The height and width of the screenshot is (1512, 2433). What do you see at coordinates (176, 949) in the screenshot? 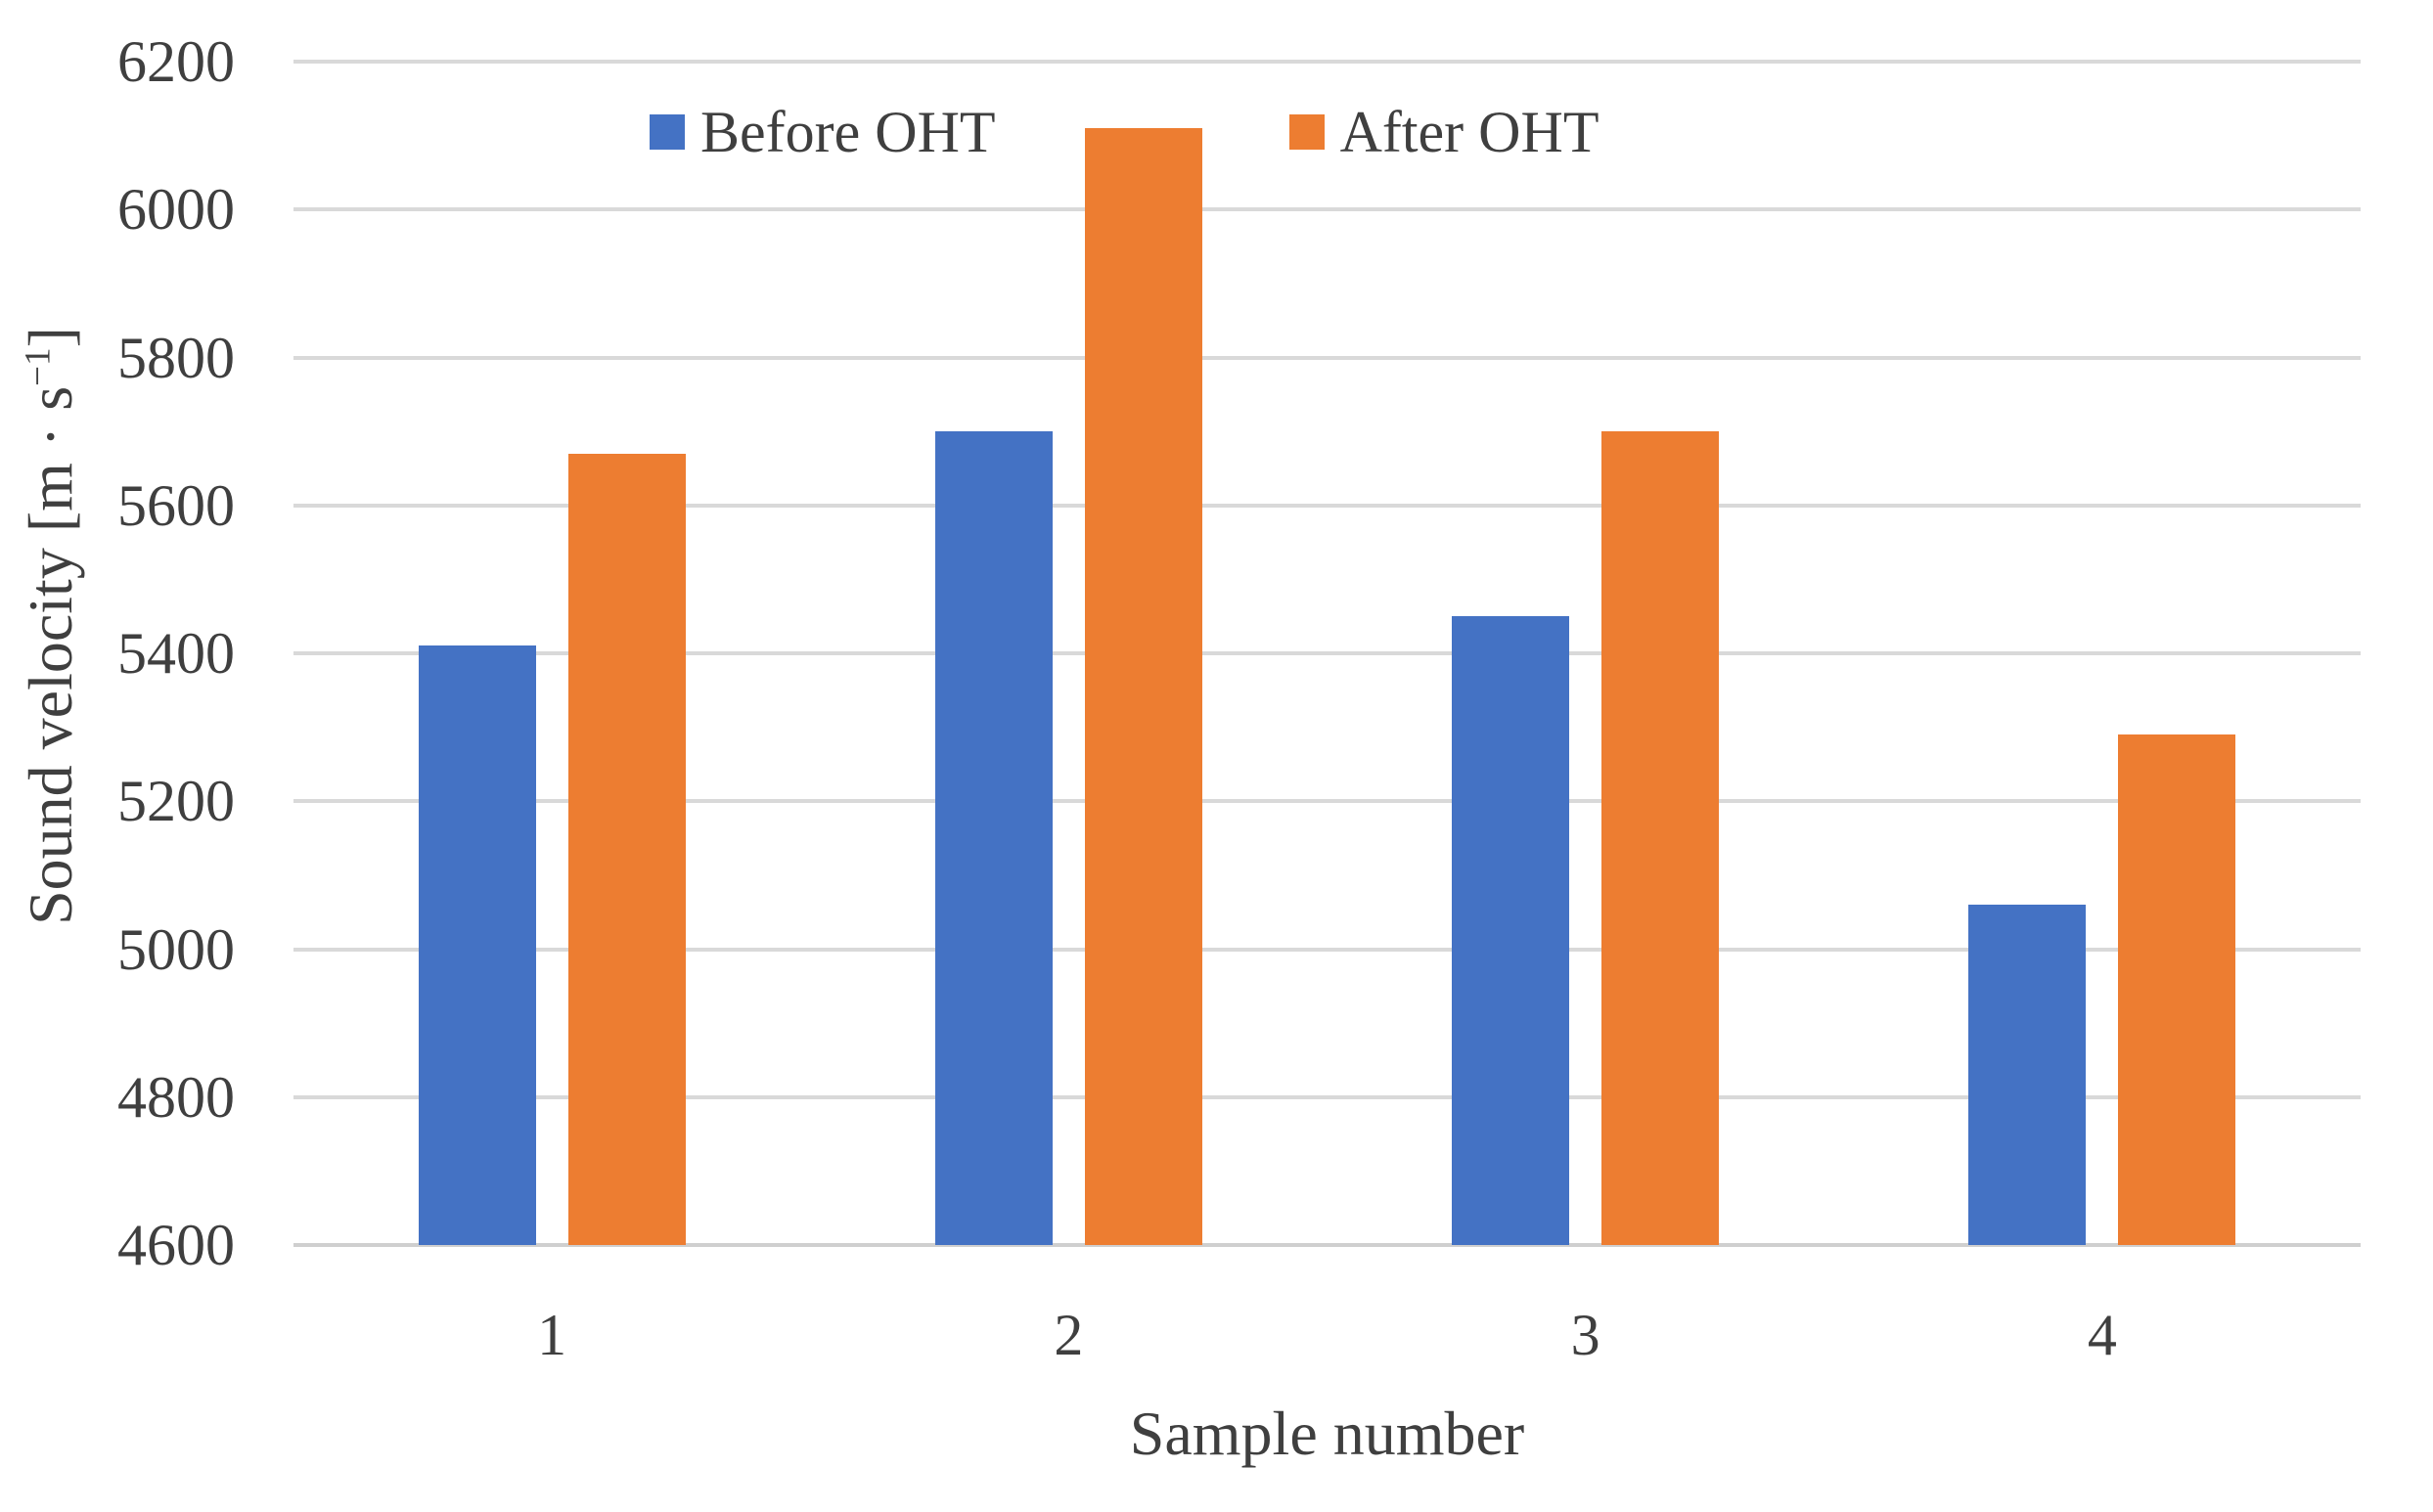
I see `y-tick-label-5000: 5000` at bounding box center [176, 949].